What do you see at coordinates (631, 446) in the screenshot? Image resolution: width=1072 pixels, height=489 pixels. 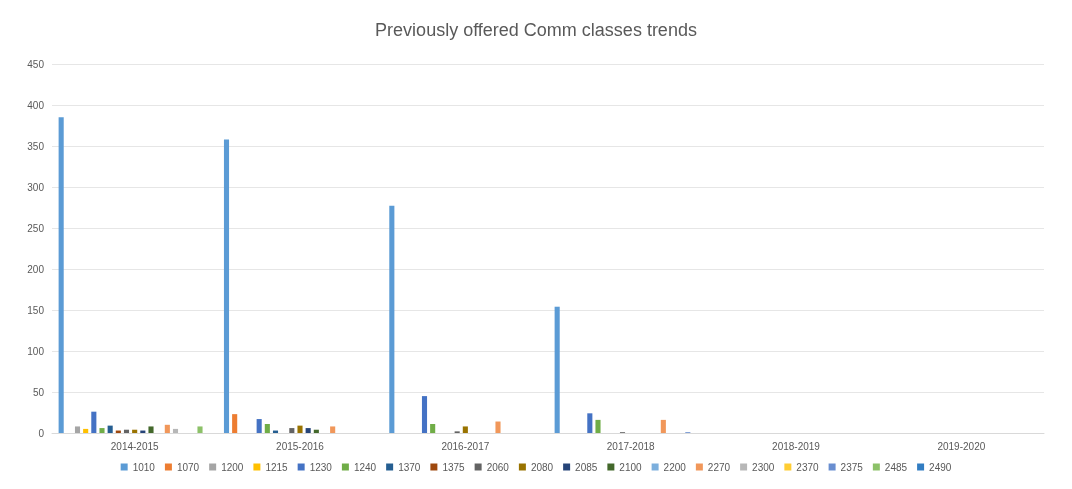 I see `x-tick-label: 2017-2018` at bounding box center [631, 446].